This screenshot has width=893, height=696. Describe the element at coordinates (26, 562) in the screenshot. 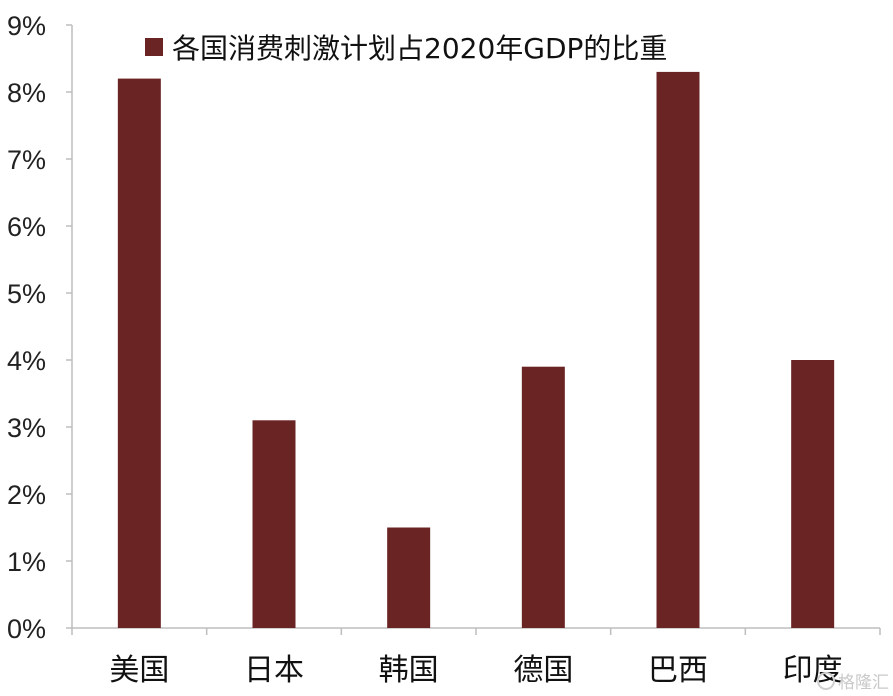

I see `y-tick-label: 1%` at that location.